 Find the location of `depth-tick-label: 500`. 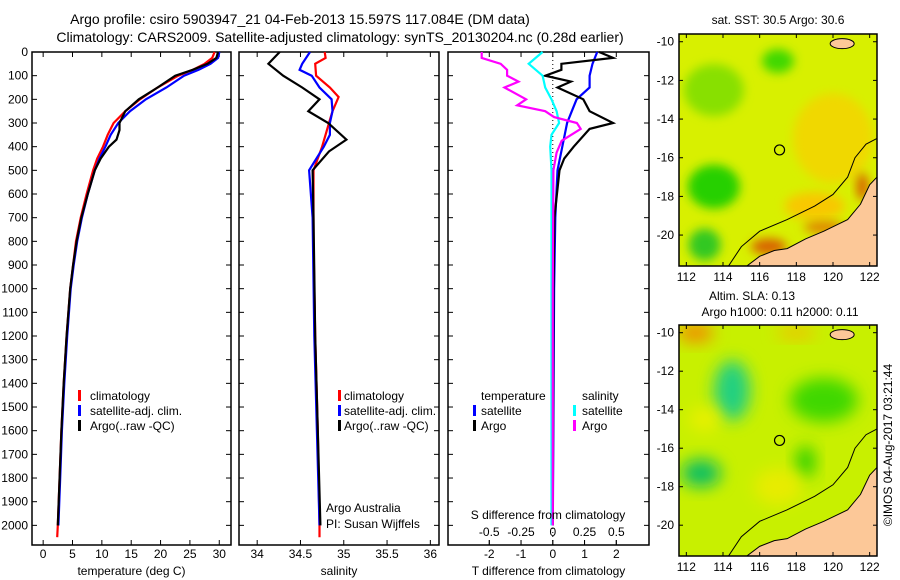

depth-tick-label: 500 is located at coordinates (18, 170).